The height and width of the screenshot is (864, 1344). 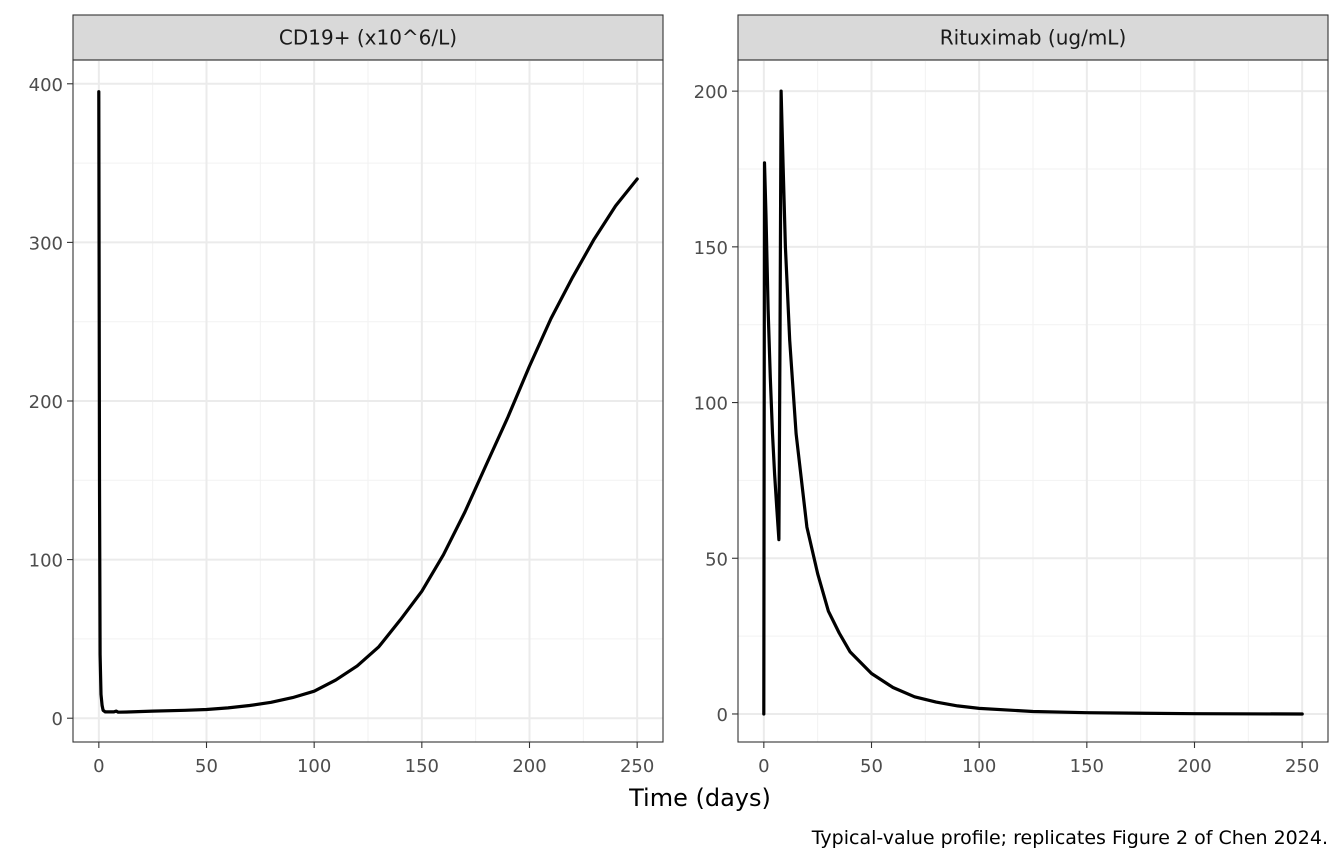 What do you see at coordinates (699, 798) in the screenshot?
I see `x-axis-title: Time (days)` at bounding box center [699, 798].